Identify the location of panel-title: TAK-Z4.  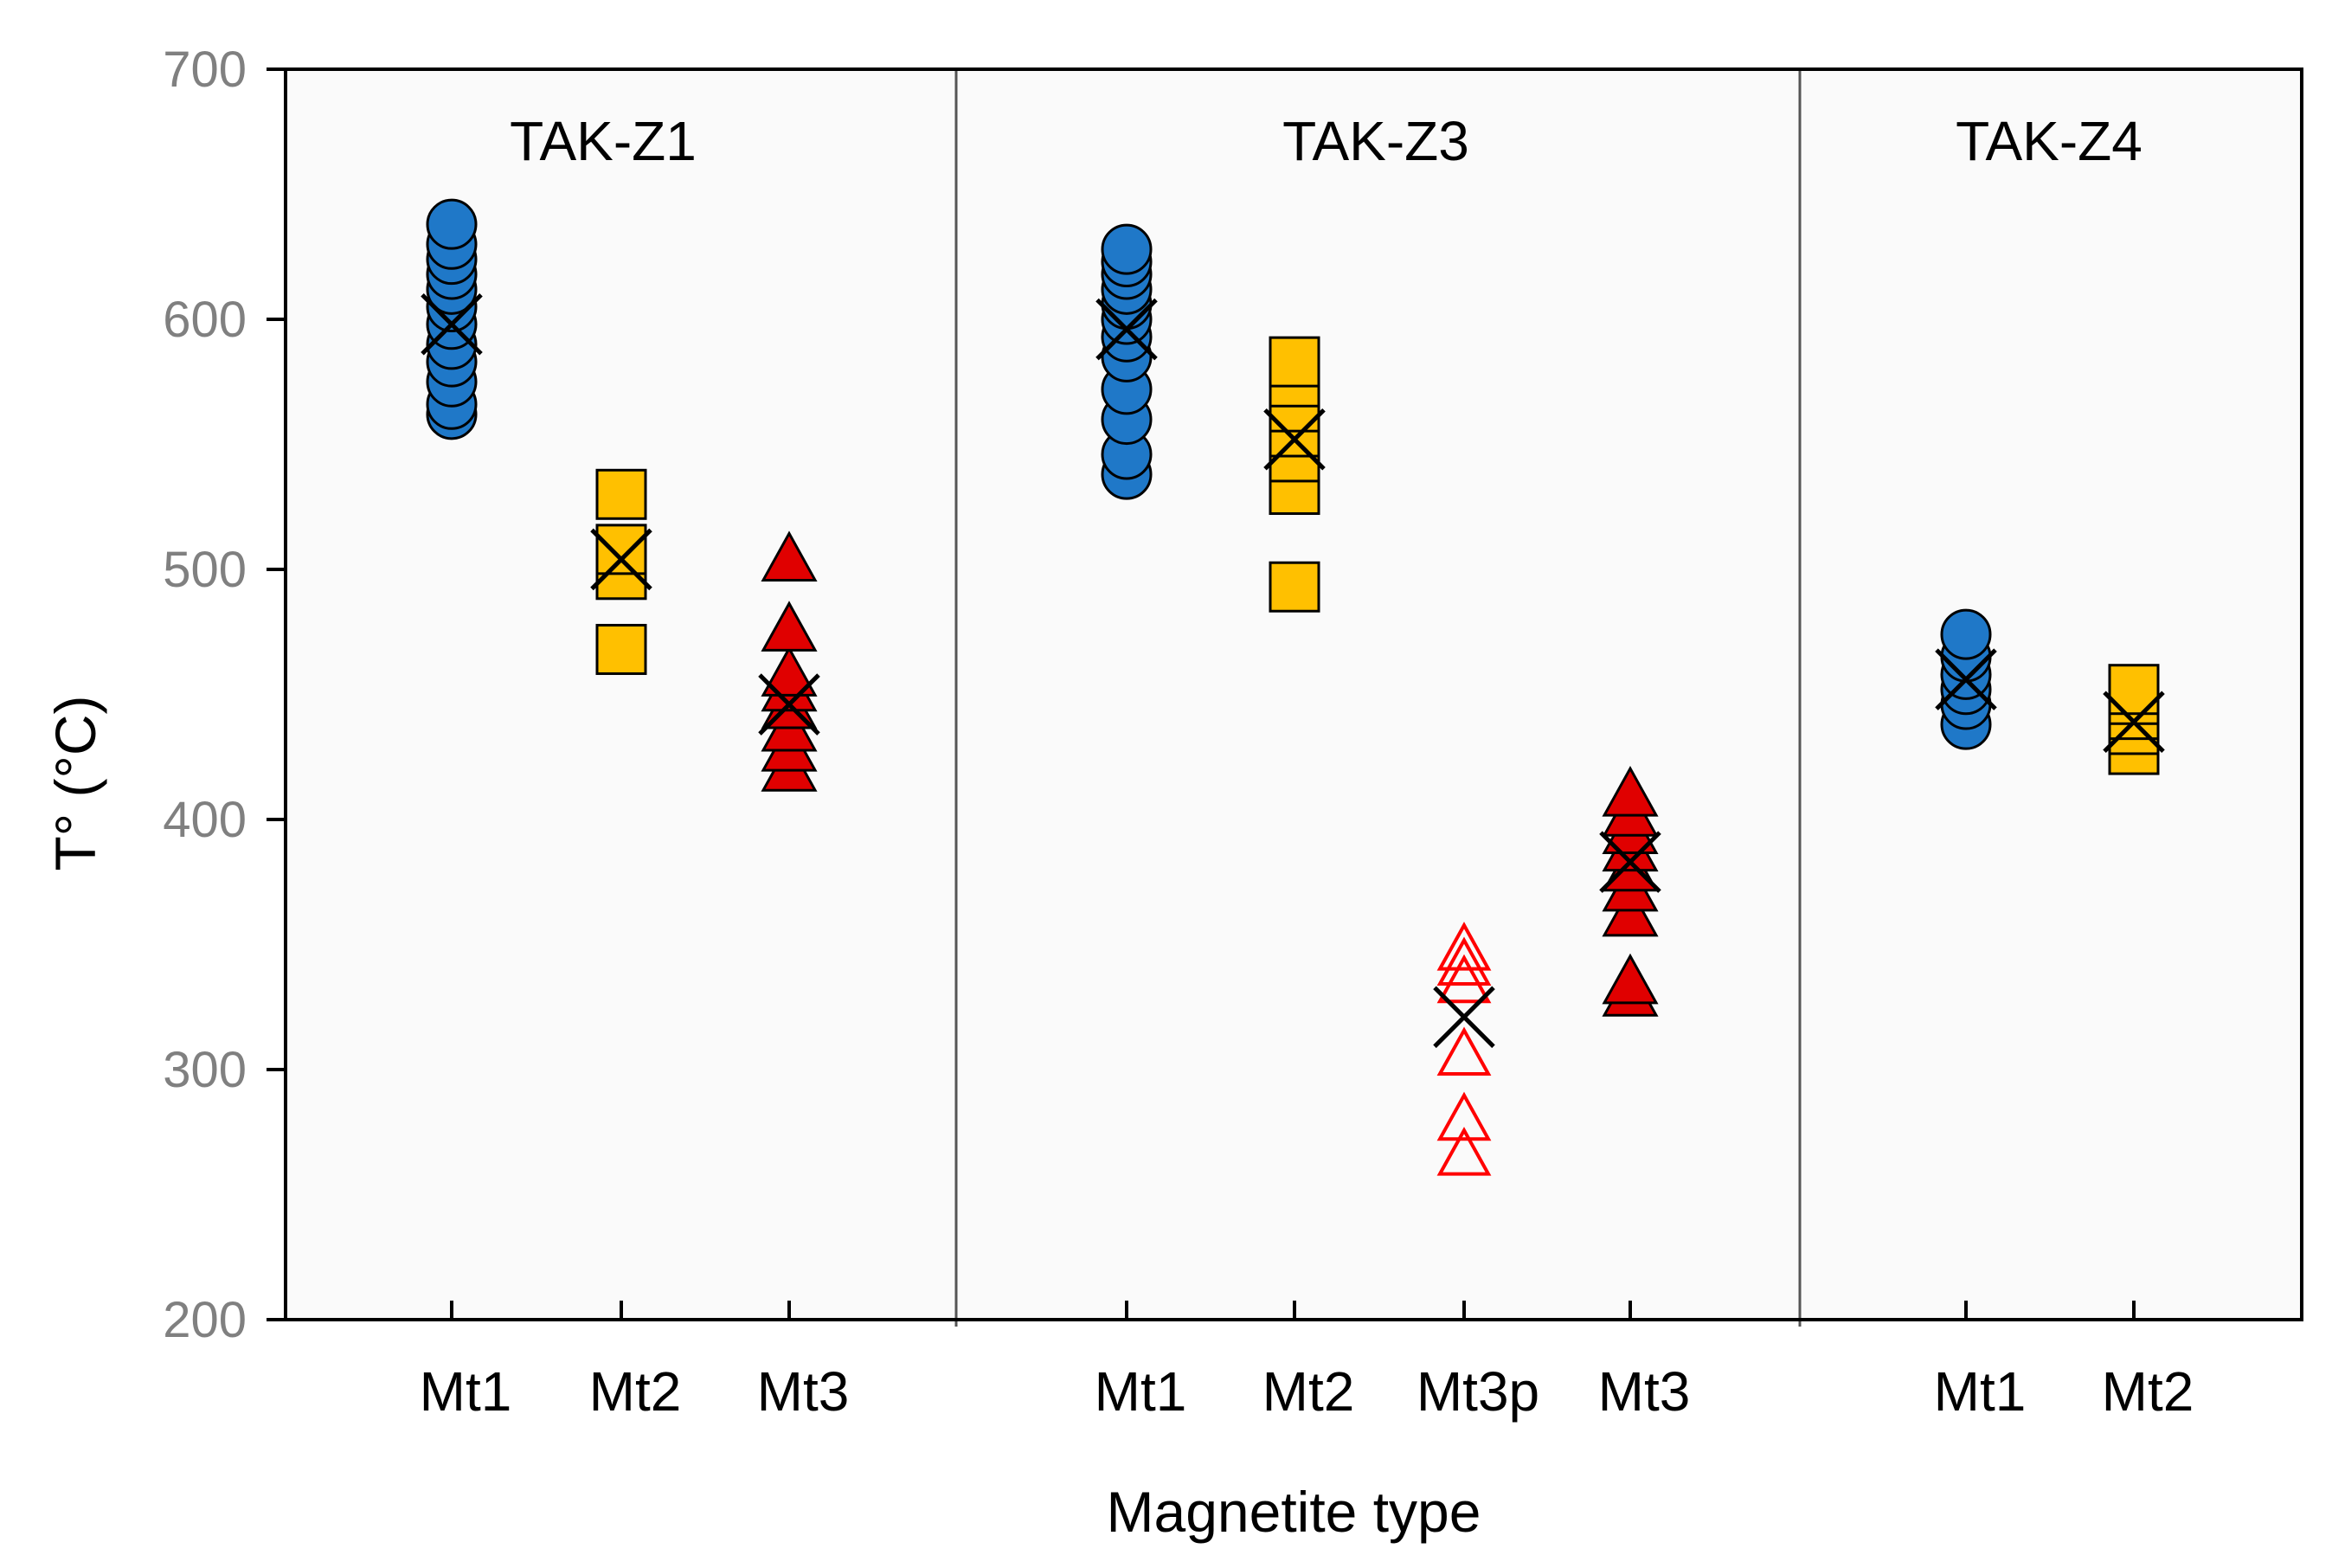
(2049, 141).